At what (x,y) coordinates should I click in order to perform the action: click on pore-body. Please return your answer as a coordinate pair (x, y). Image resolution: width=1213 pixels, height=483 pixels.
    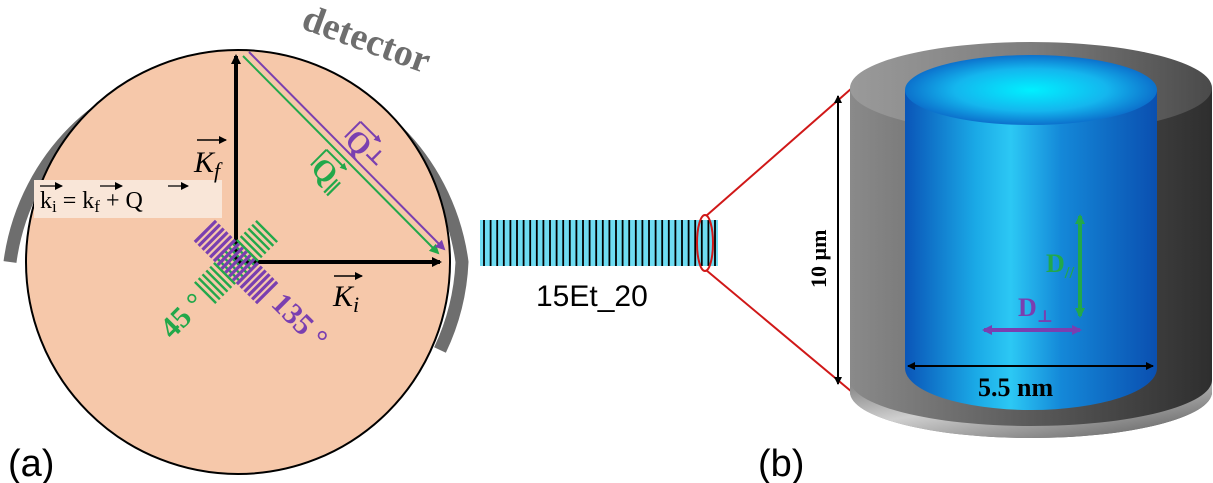
    Looking at the image, I should click on (1031, 250).